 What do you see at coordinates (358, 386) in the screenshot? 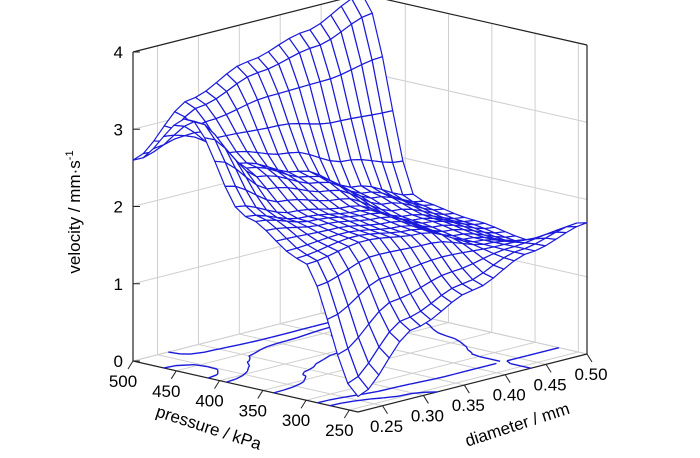
I see `surface-cell` at bounding box center [358, 386].